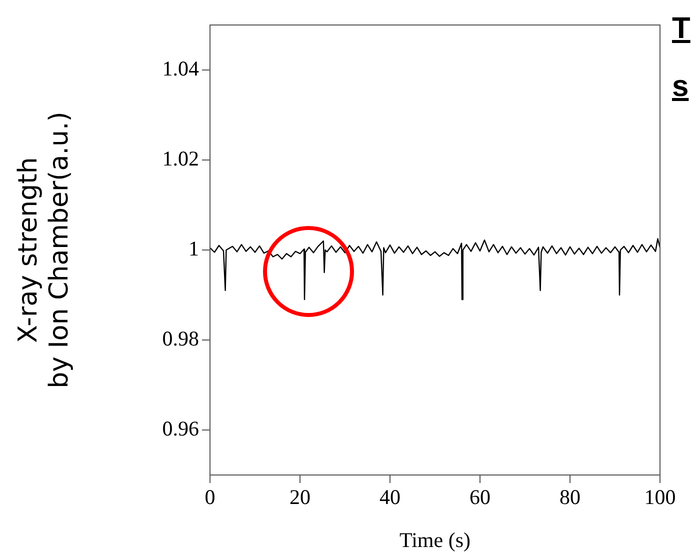 The height and width of the screenshot is (554, 691). I want to click on text: T, so click(681, 29).